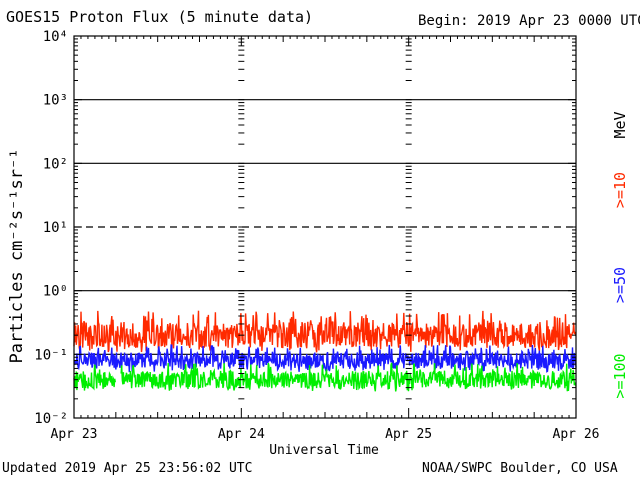 This screenshot has height=480, width=640. What do you see at coordinates (17, 256) in the screenshot?
I see `y-axis-label: Particles cm⁻²s⁻¹sr⁻¹` at bounding box center [17, 256].